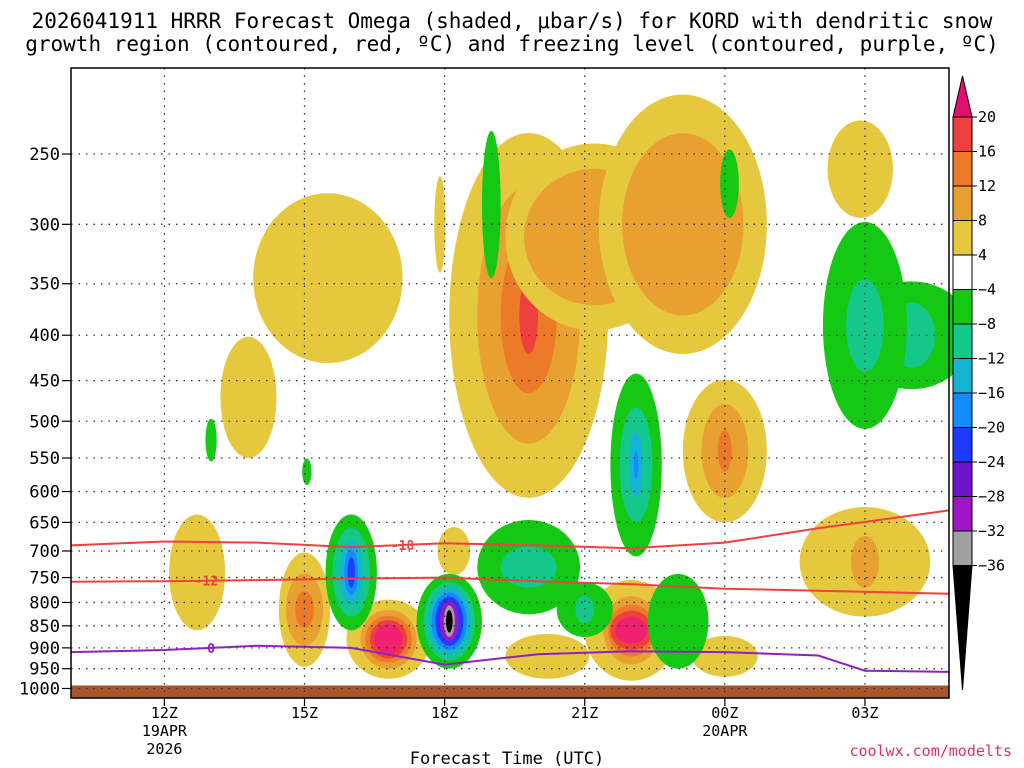 This screenshot has height=768, width=1024. Describe the element at coordinates (584, 713) in the screenshot. I see `x-tick-label-3: 21Z` at that location.